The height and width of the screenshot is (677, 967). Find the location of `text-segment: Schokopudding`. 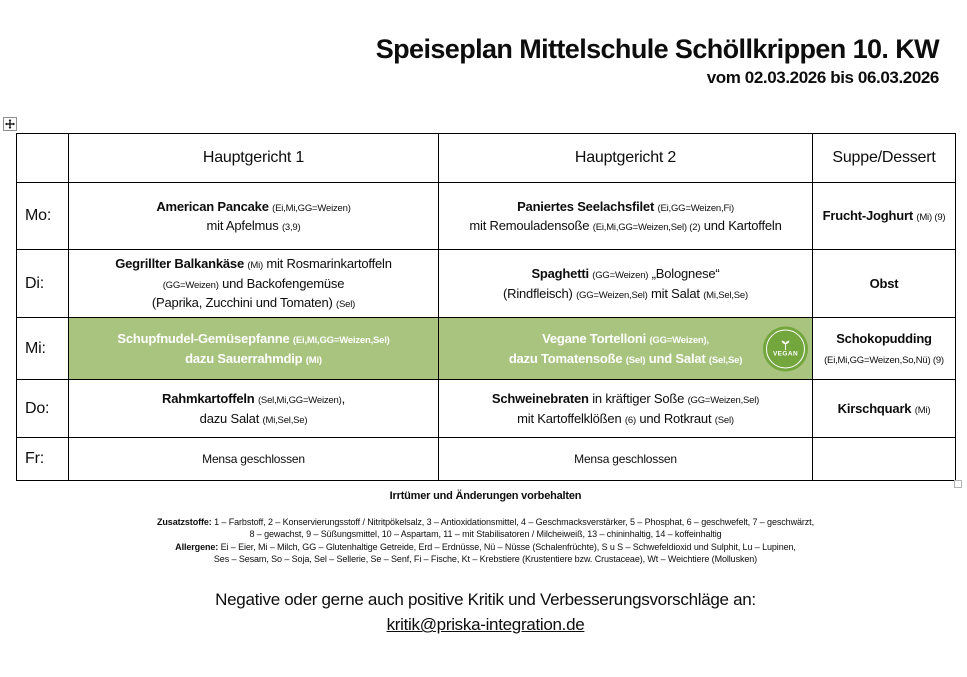

text-segment: Schokopudding is located at coordinates (884, 338).